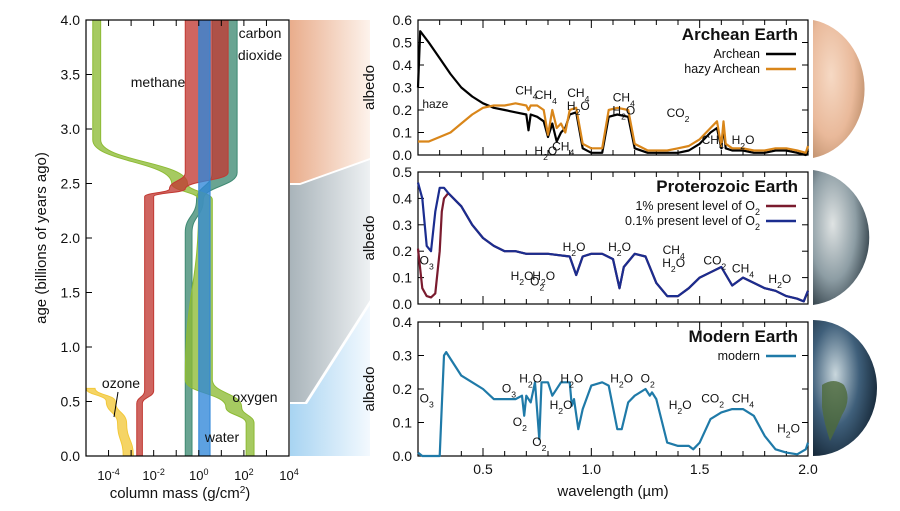 The image size is (900, 511). I want to click on text-part: present level of O, so click(705, 206).